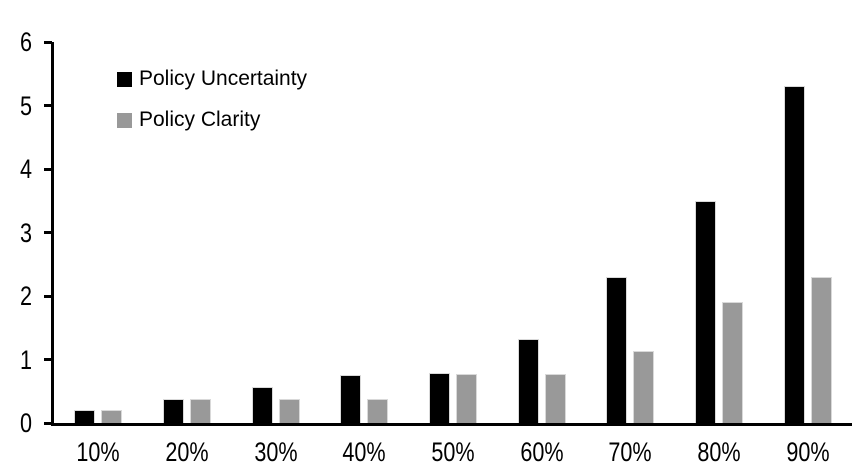 The image size is (852, 475). I want to click on y-axis-tick-label: 6, so click(25, 42).